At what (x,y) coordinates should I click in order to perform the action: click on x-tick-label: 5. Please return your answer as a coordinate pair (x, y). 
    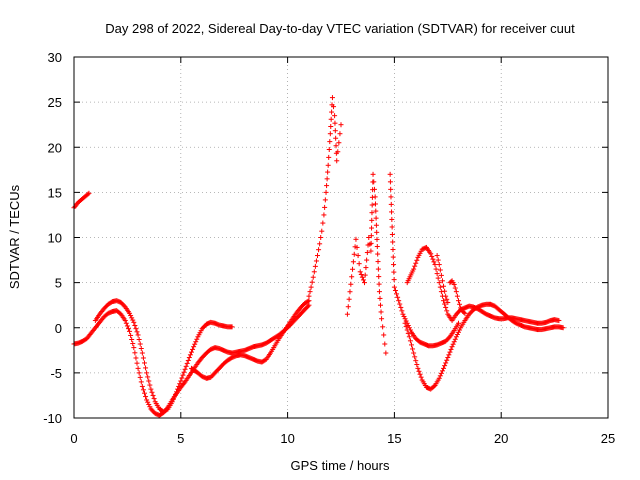
    Looking at the image, I should click on (180, 438).